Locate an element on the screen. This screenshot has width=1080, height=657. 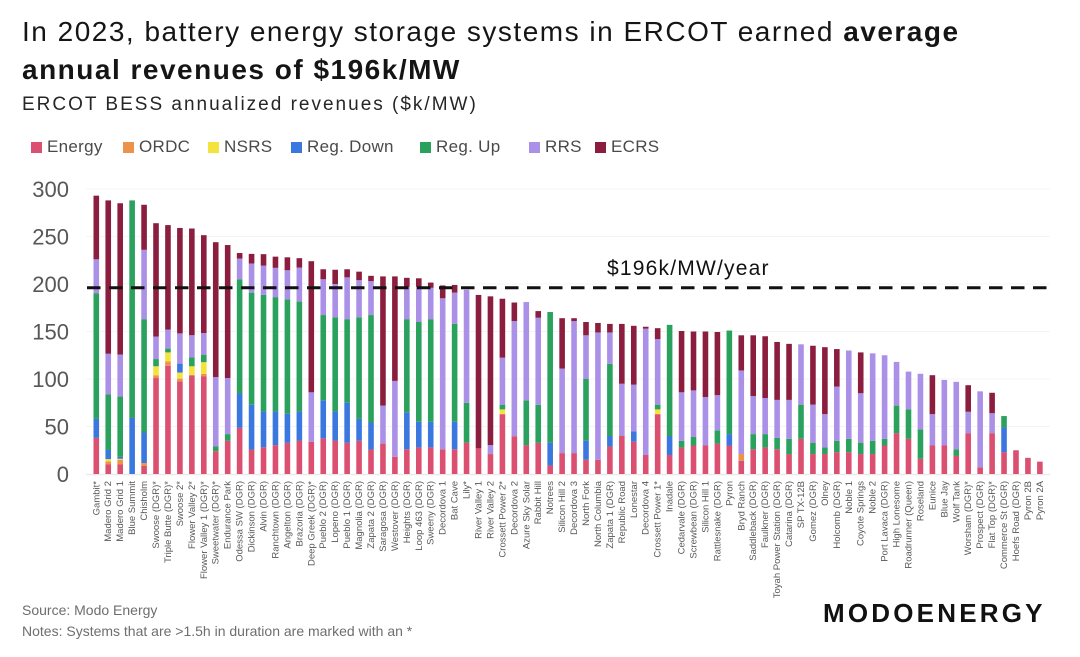
svg-text: Pueblo 1 (DGR) is located at coordinates (347, 515).